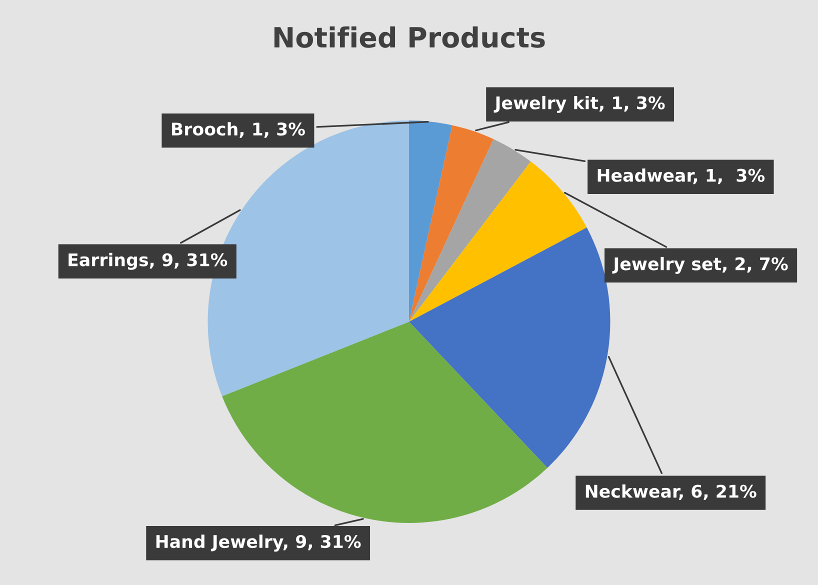 This screenshot has height=585, width=818. I want to click on slice-label: Brooch, 1, 3%, so click(238, 130).